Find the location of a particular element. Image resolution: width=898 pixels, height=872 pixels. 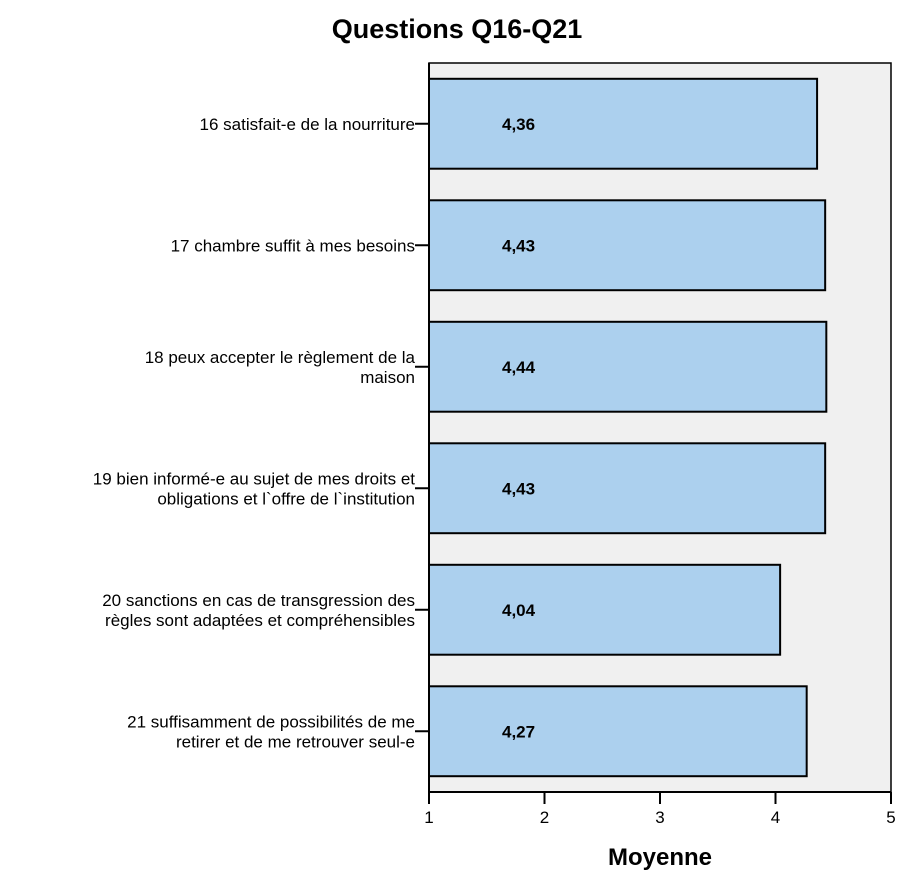

category-label-1-line-1: 16 satisfait-e de la nourriture is located at coordinates (307, 124).